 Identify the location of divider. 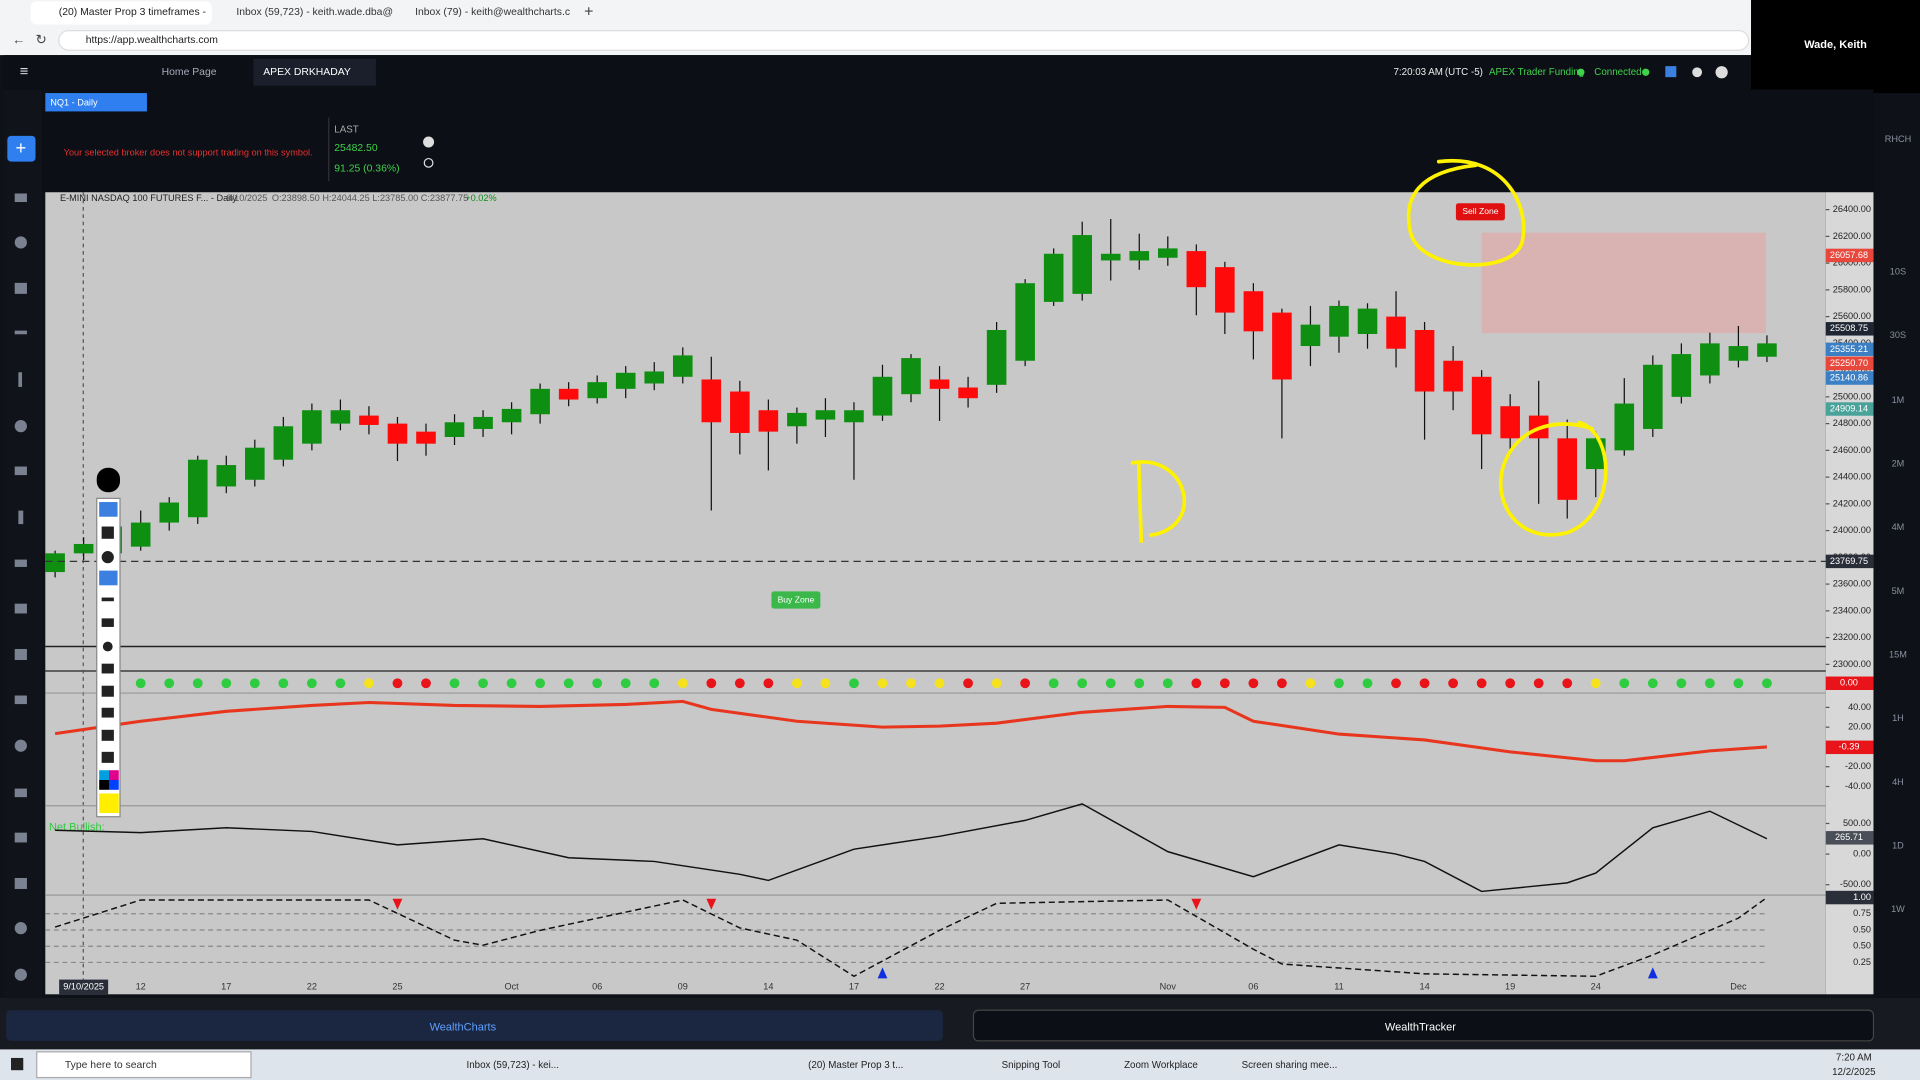
(329, 149).